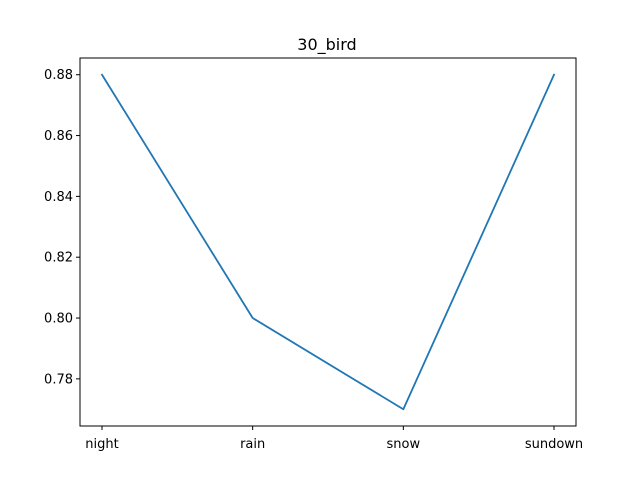 This screenshot has width=640, height=480. Describe the element at coordinates (58, 319) in the screenshot. I see `y-tick-label: 0.80` at that location.